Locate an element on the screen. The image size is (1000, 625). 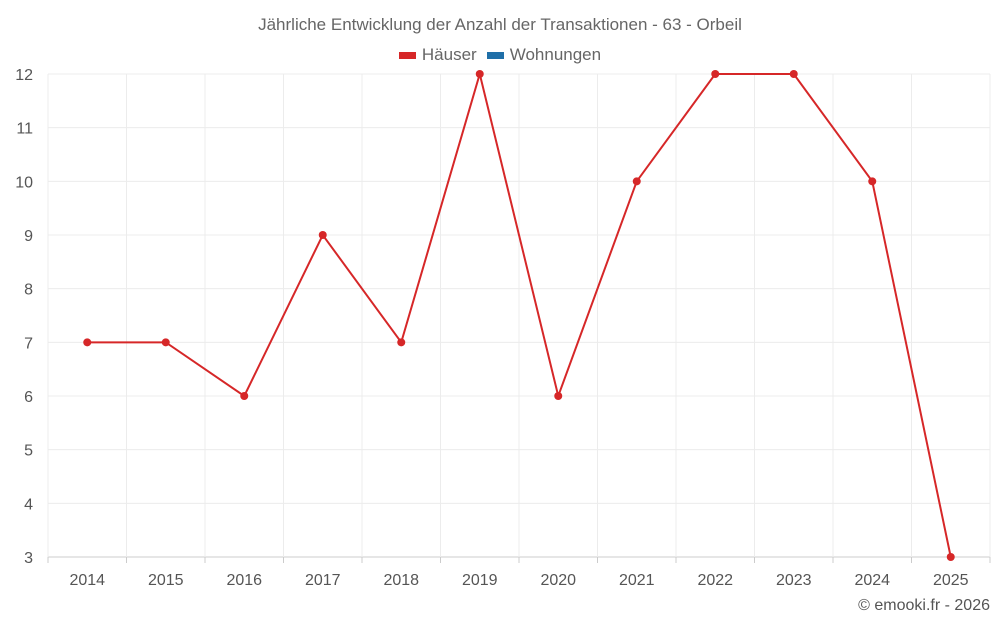
y-tick-label: 10 is located at coordinates (24, 182).